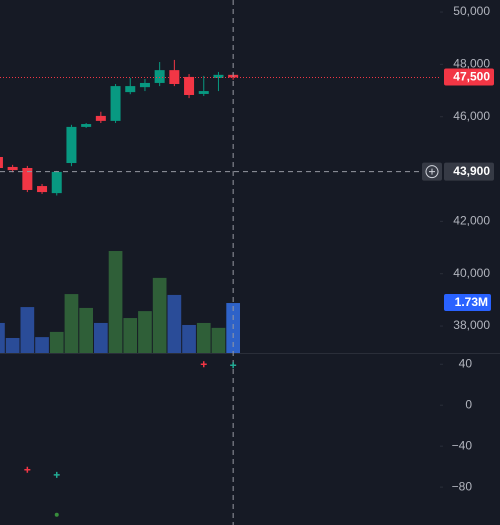 This screenshot has width=500, height=525. I want to click on marker-dot, so click(56, 514).